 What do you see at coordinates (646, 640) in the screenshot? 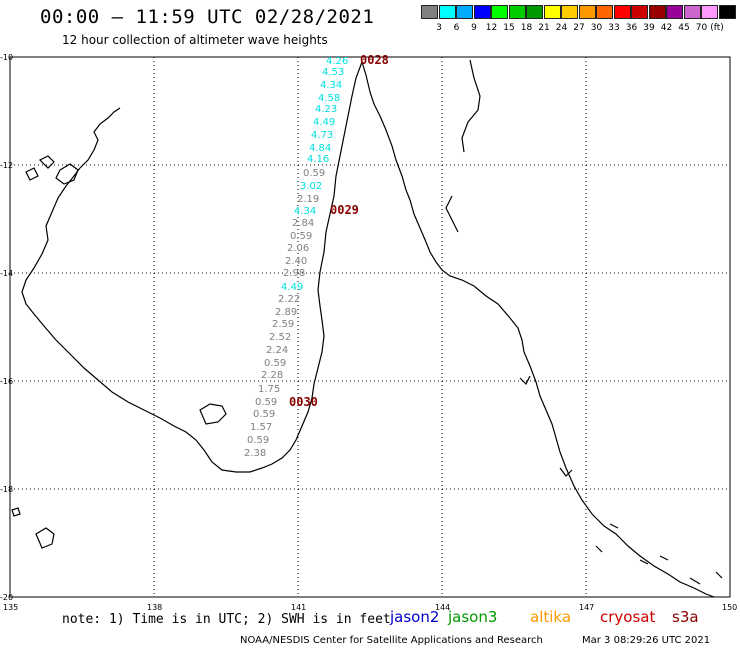
I see `generated-timestamp: Mar 3 08:29:26 UTC 2021` at bounding box center [646, 640].